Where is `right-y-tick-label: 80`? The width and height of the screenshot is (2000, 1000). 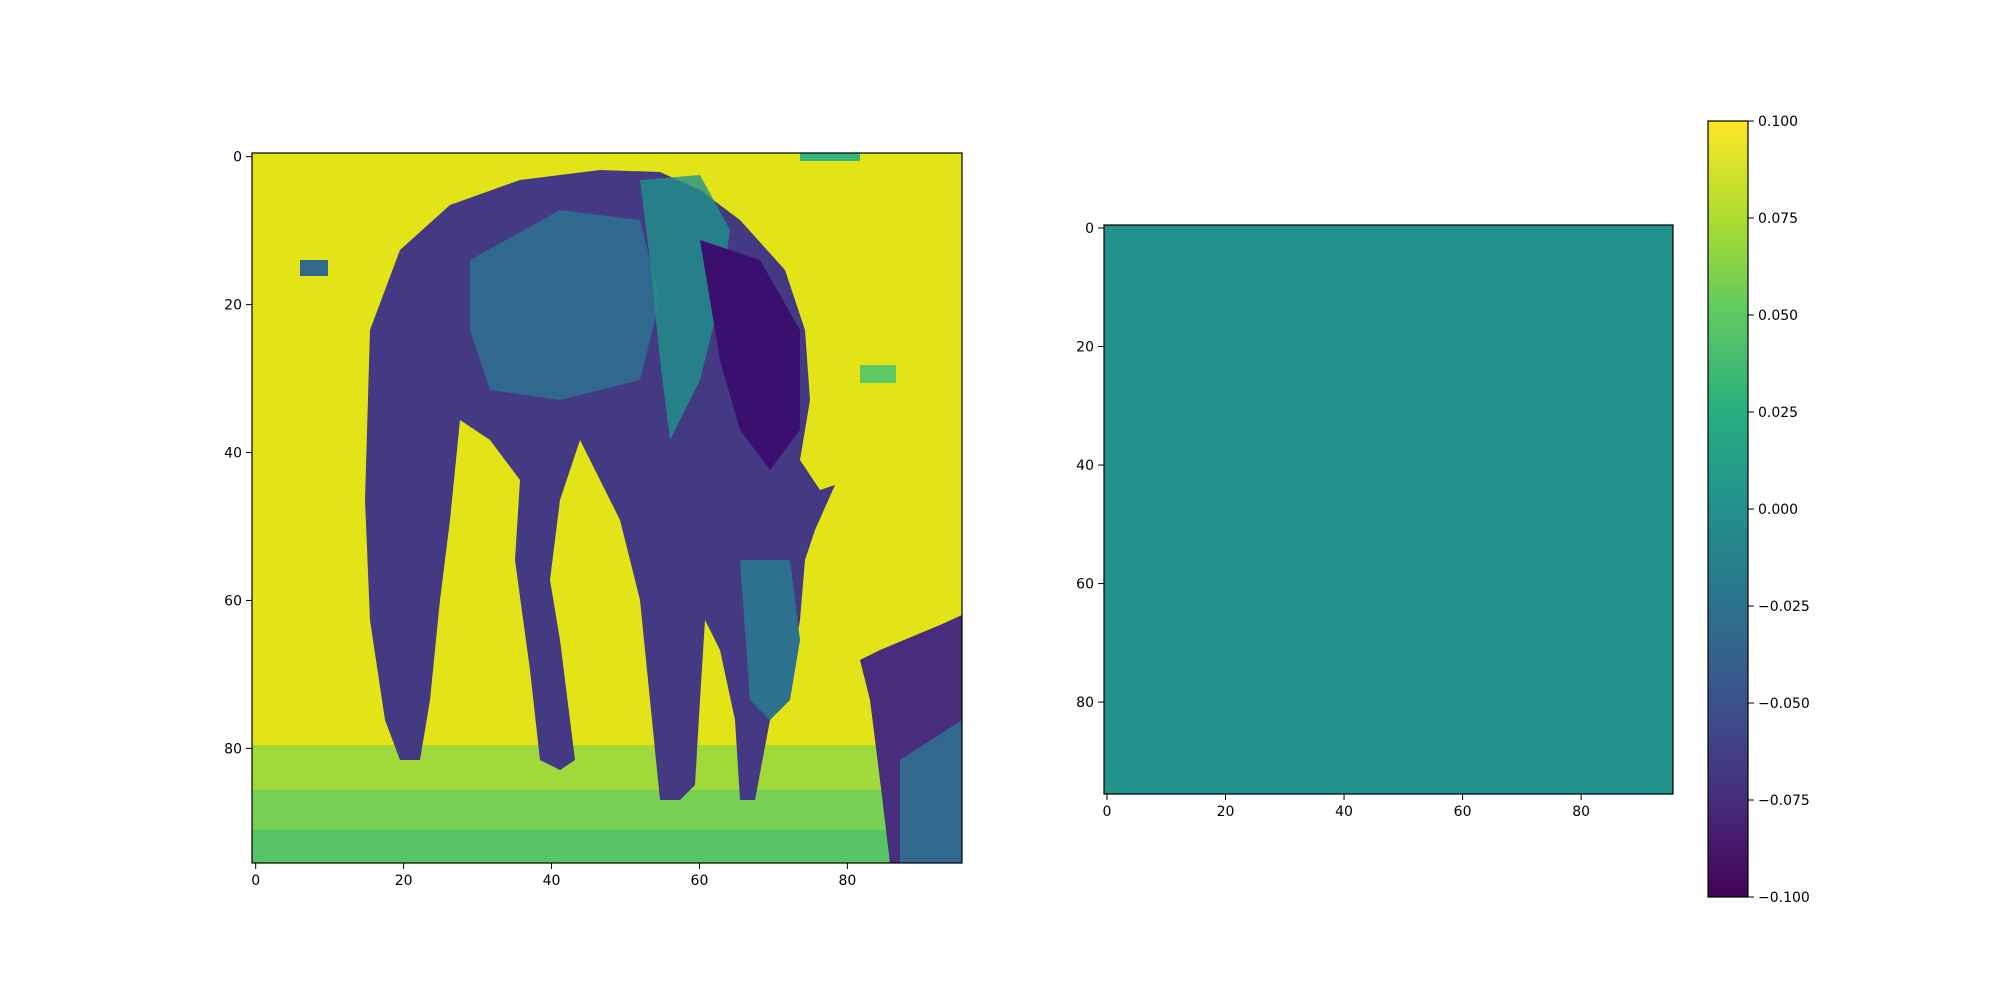 right-y-tick-label: 80 is located at coordinates (1085, 703).